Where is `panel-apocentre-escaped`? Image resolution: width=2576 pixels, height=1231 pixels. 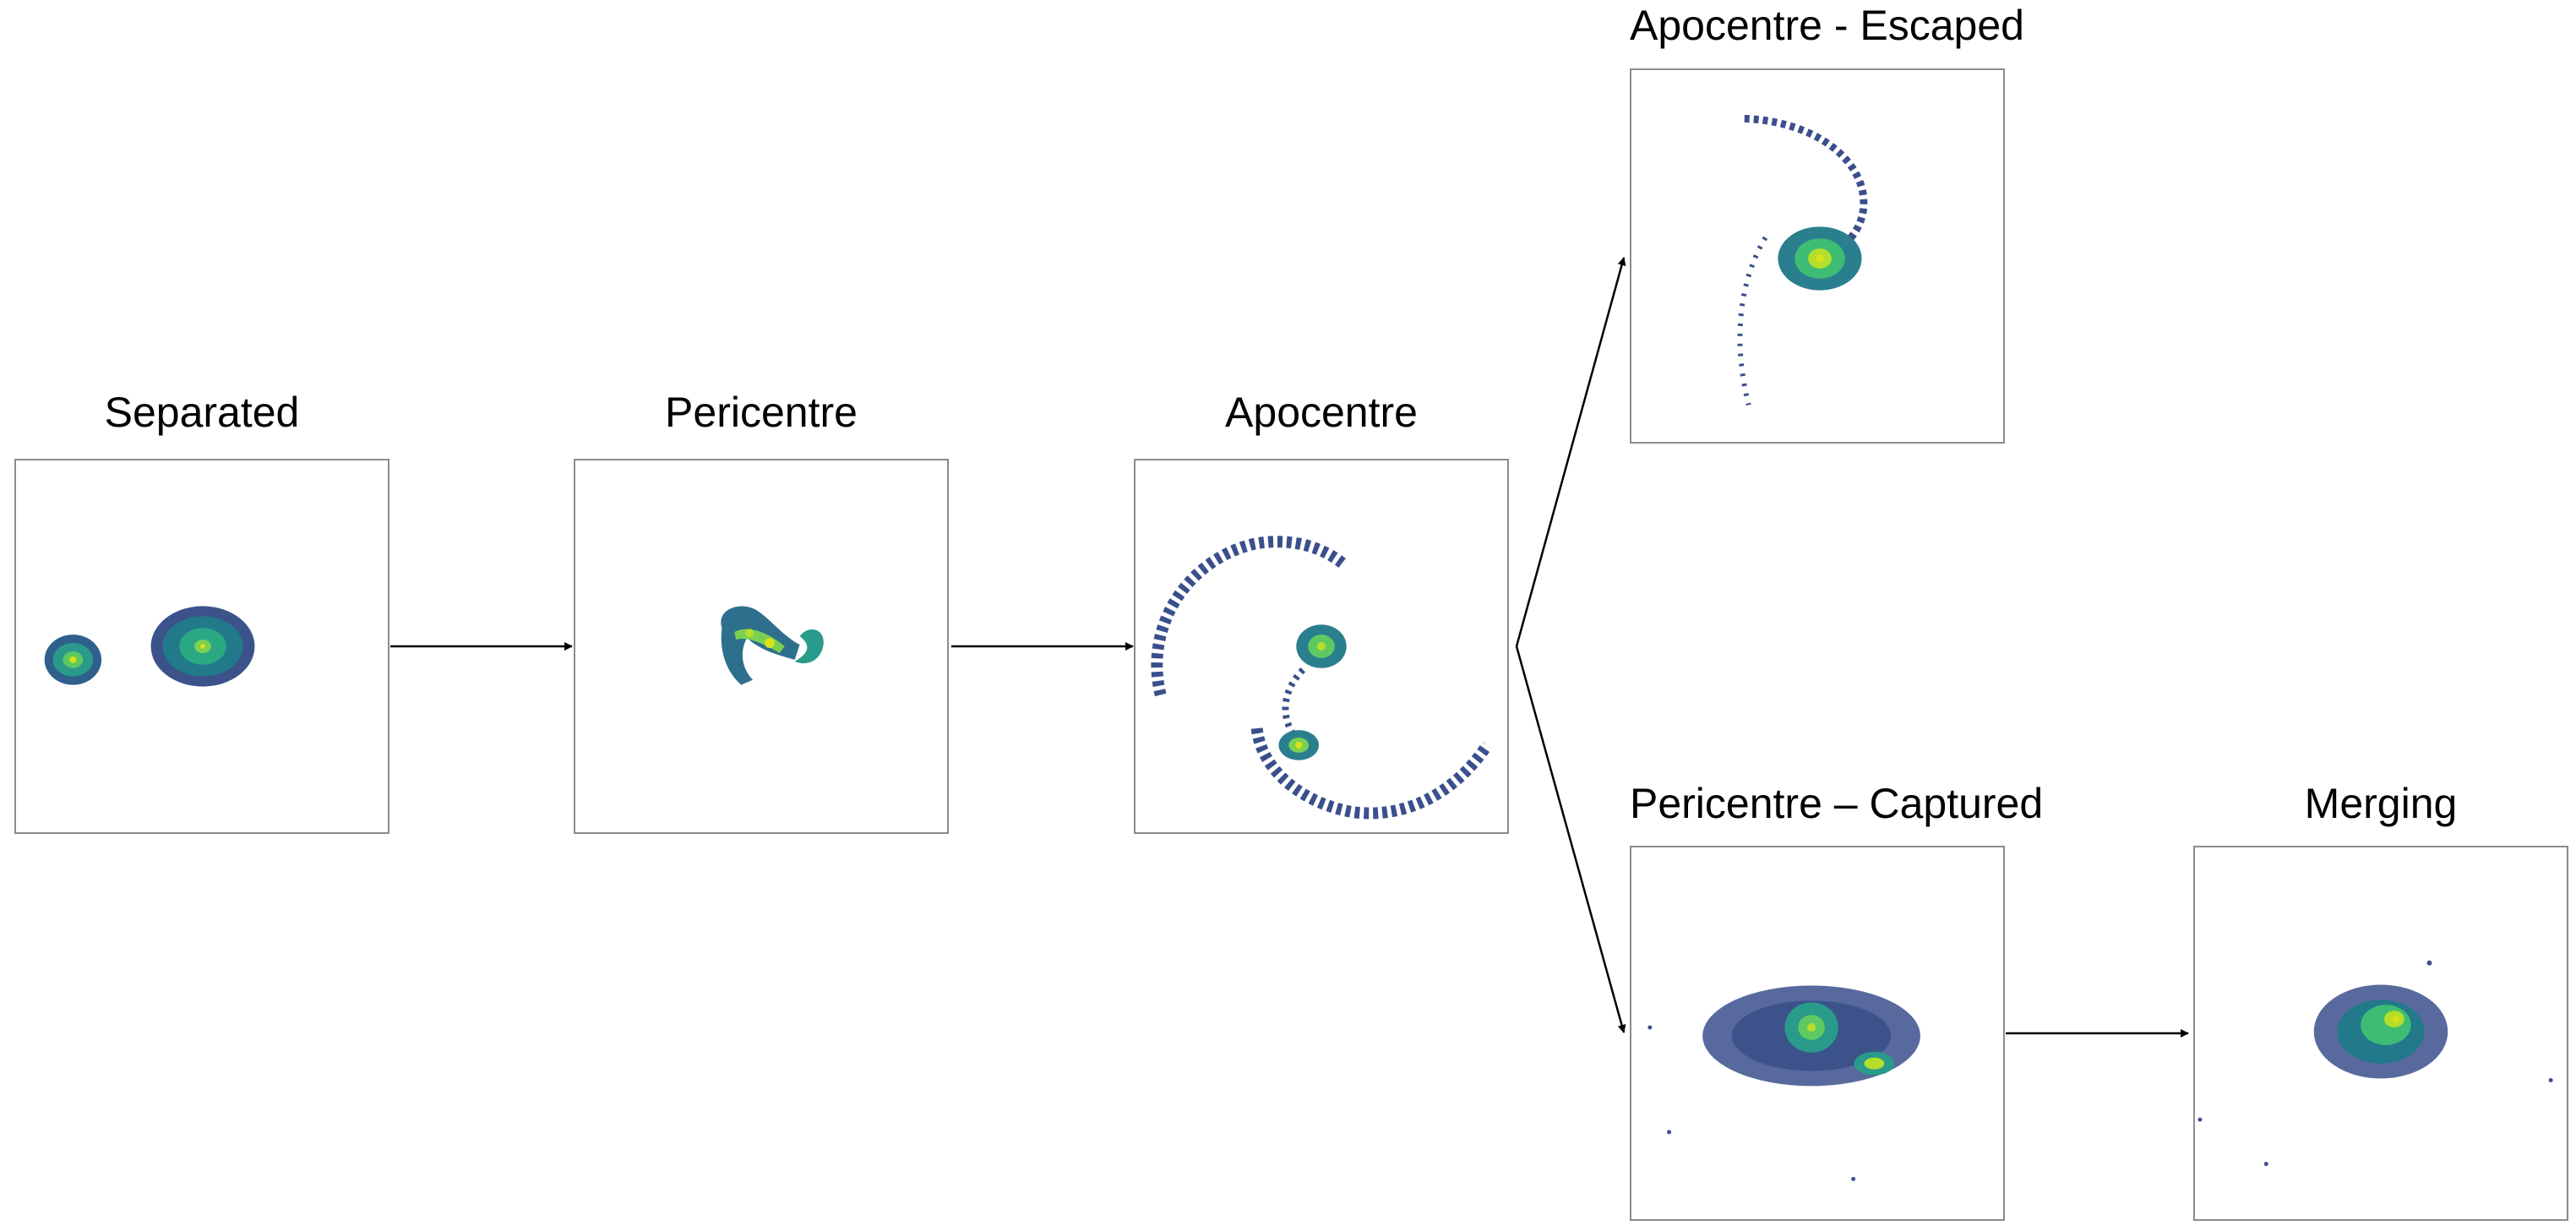
panel-apocentre-escaped is located at coordinates (1817, 256).